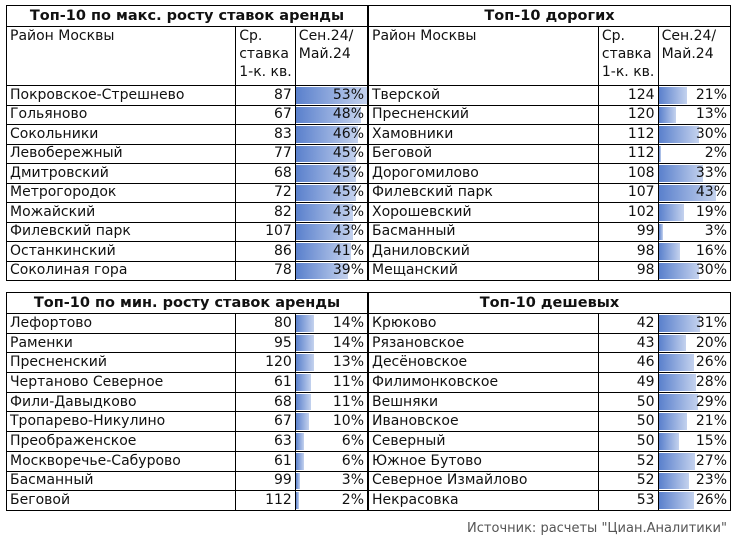  Describe the element at coordinates (483, 500) in the screenshot. I see `district-name: Некрасовка` at that location.